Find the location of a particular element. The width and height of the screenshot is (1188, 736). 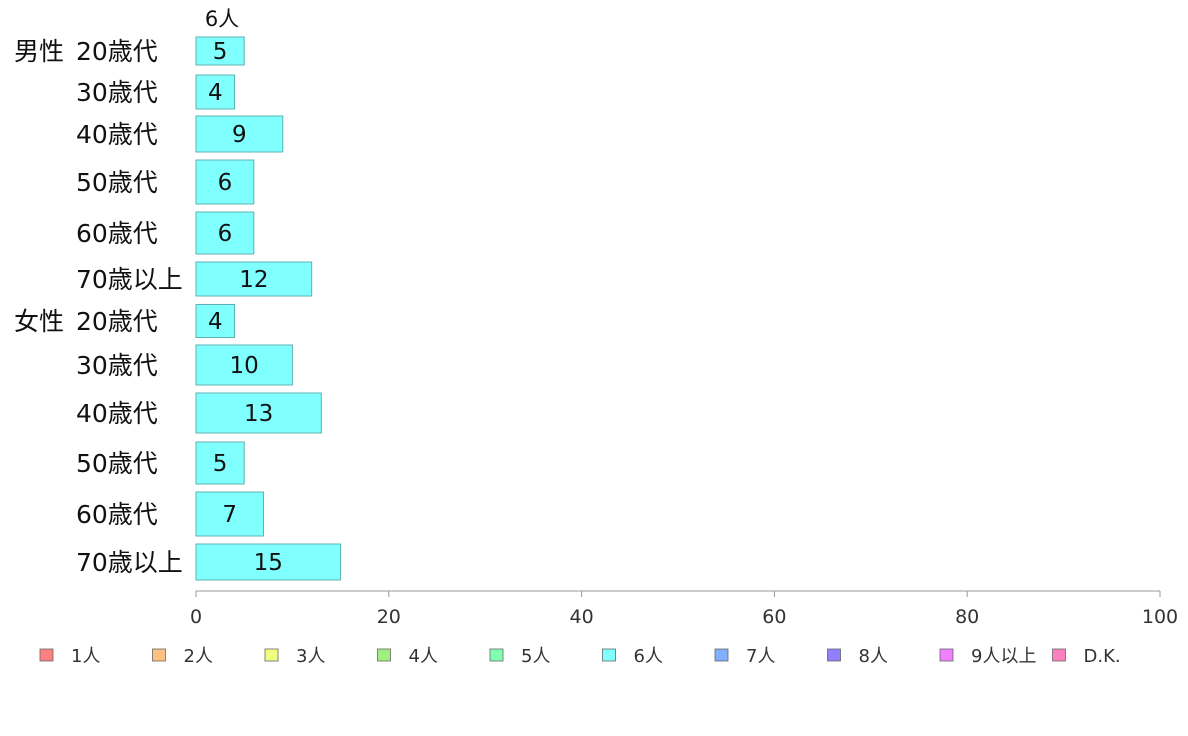

legend-label: 9人以上 is located at coordinates (1003, 656).